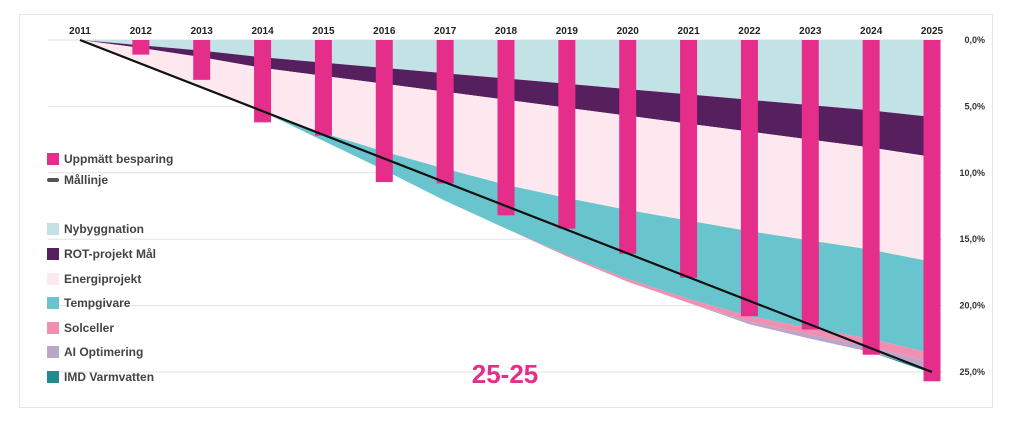  What do you see at coordinates (974, 40) in the screenshot?
I see `y-tick-label: 0,0%` at bounding box center [974, 40].